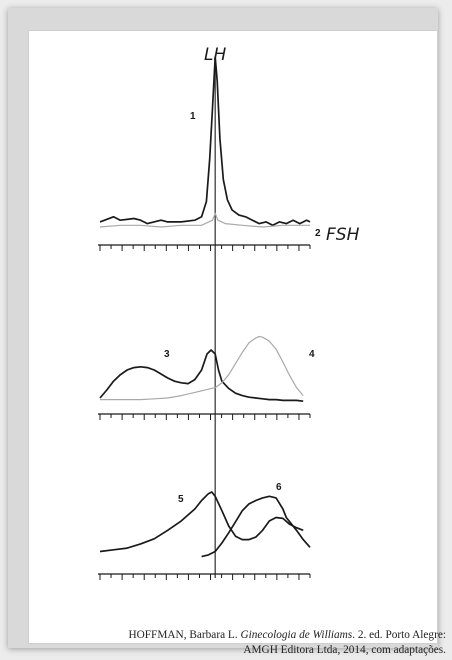 This screenshot has height=660, width=452. Describe the element at coordinates (399, 635) in the screenshot. I see `caption-rest: . 2. ed. Porto Alegre:` at that location.